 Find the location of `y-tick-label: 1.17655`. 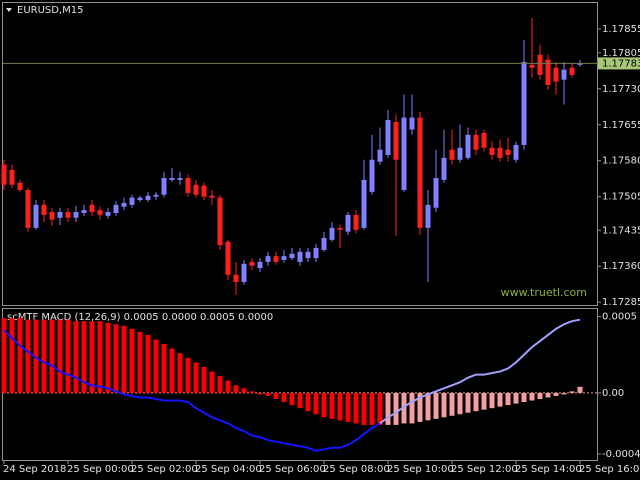

y-tick-label: 1.17655 is located at coordinates (621, 125).